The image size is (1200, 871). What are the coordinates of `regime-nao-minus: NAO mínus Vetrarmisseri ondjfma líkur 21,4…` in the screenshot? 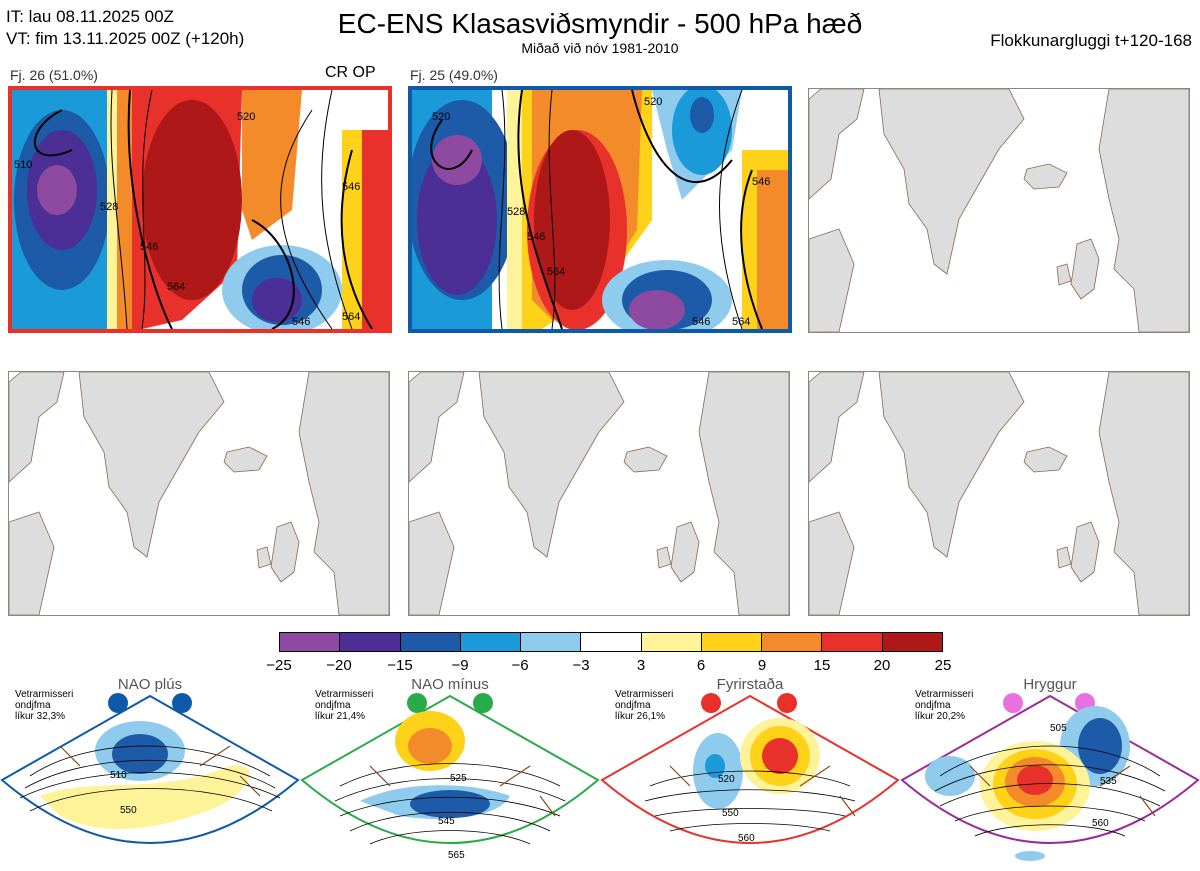 It's located at (450, 773).